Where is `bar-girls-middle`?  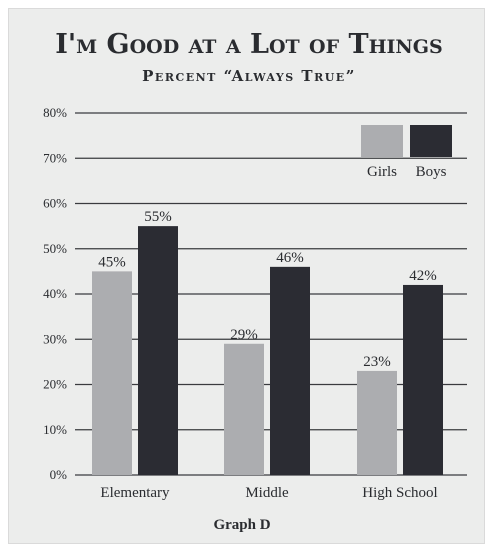
bar-girls-middle is located at coordinates (244, 409).